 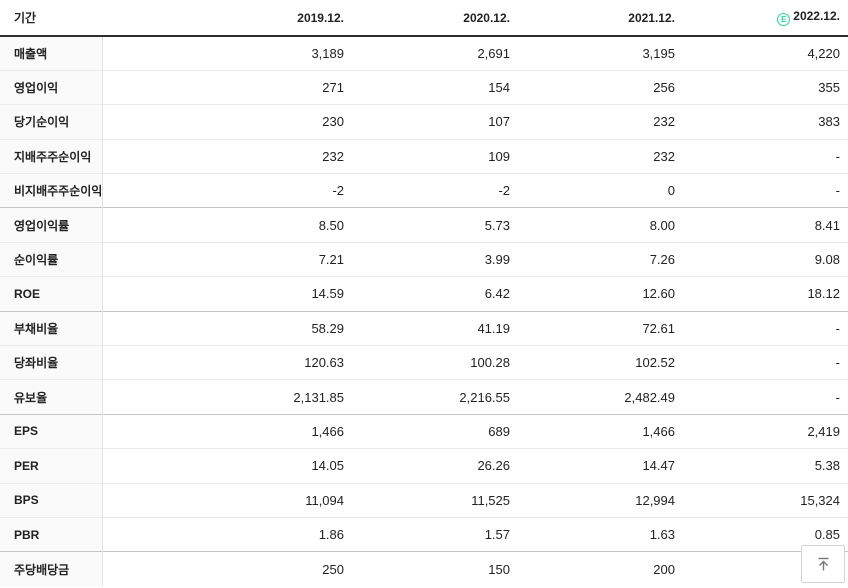 I want to click on value-cell: 26.26, so click(x=435, y=466).